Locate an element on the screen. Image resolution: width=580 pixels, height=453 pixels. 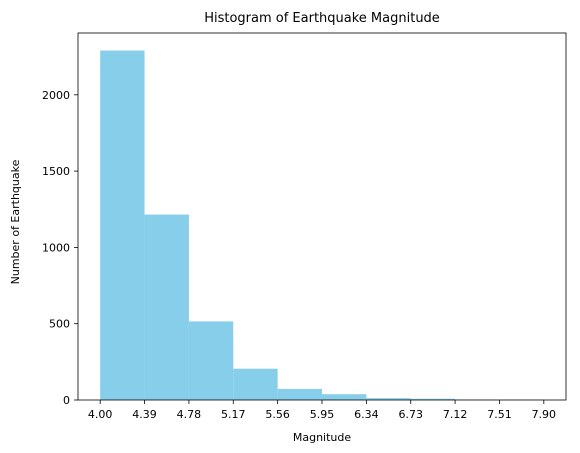
chart-title: Histogram of Earthquake Magnitude is located at coordinates (322, 18).